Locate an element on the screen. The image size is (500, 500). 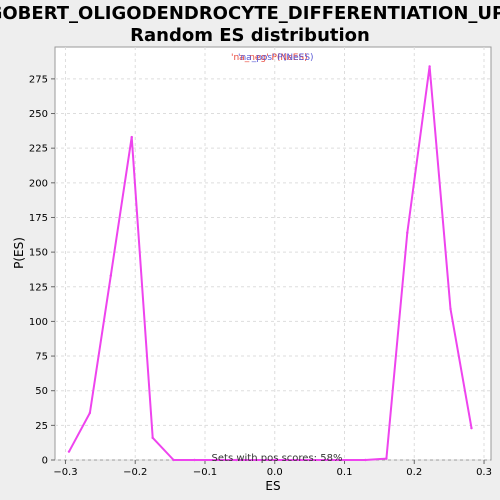
x-tick-label: −0.2 is located at coordinates (135, 472).